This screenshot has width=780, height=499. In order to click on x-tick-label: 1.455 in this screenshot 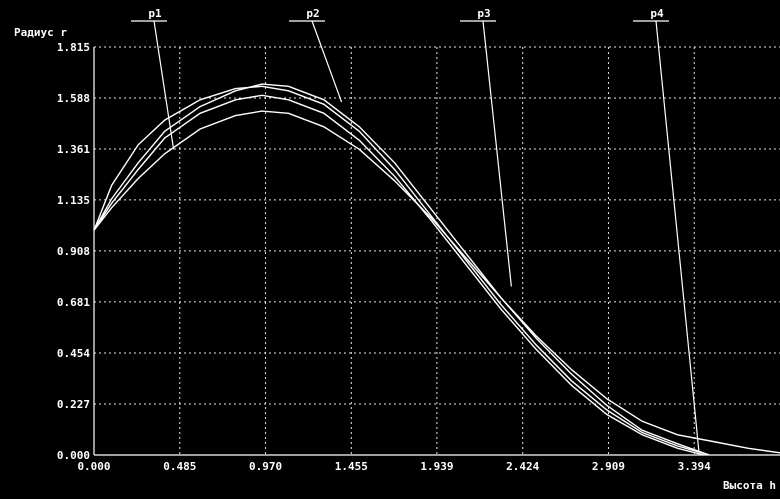, I will do `click(351, 466)`.